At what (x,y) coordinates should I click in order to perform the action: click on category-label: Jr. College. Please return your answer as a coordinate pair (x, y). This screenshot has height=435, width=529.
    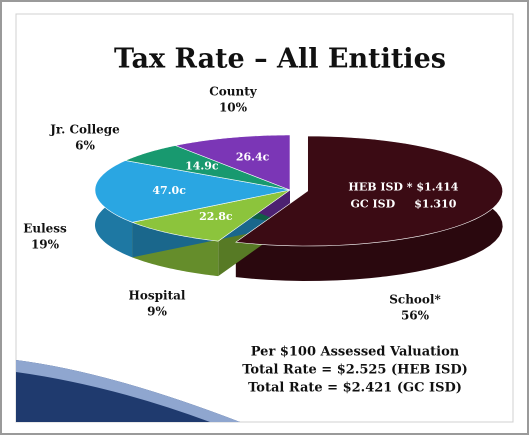
    Looking at the image, I should click on (84, 130).